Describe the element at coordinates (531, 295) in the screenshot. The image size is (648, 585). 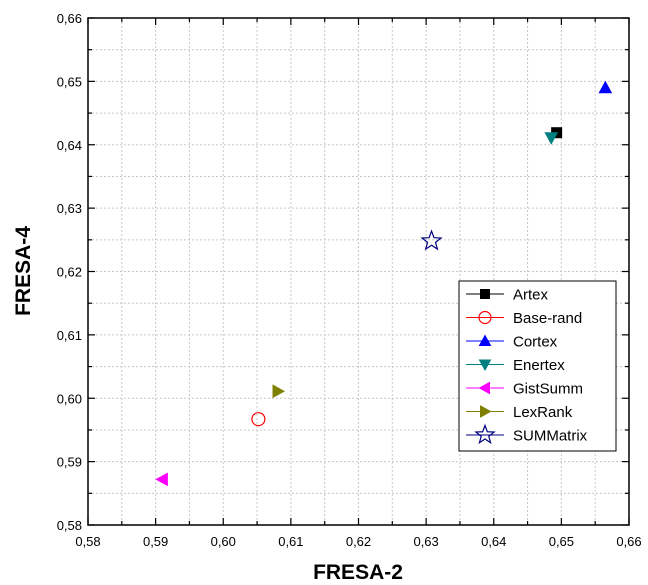
I see `legend-label-artex: Artex` at that location.